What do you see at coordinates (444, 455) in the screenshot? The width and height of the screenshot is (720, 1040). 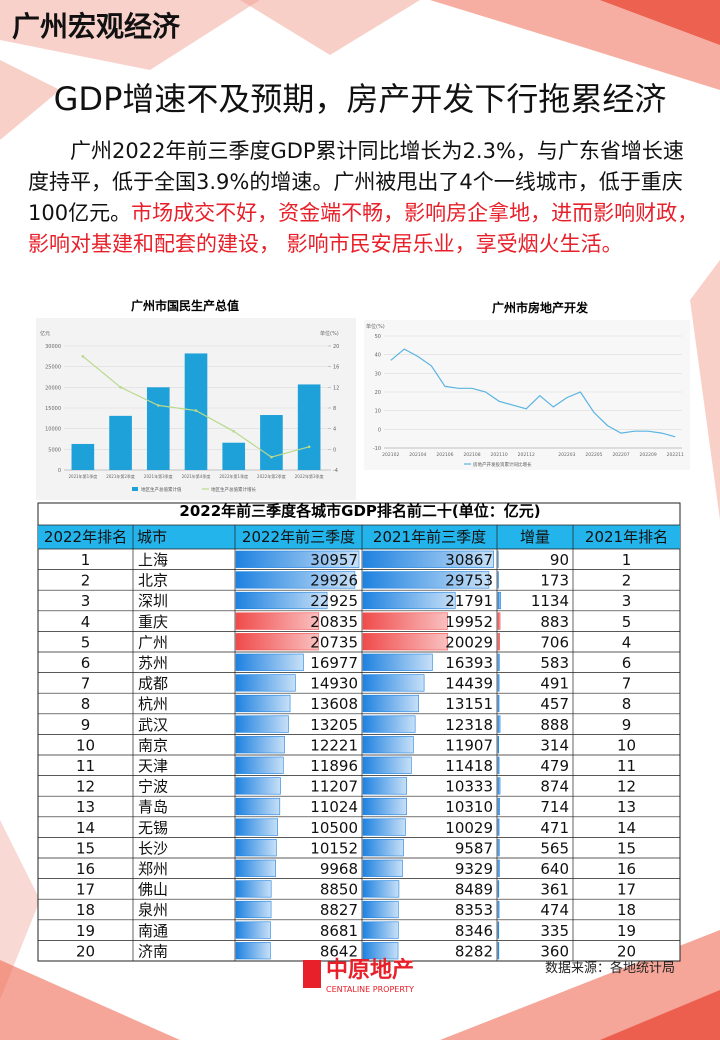 I see `x-tick-label: 202106` at bounding box center [444, 455].